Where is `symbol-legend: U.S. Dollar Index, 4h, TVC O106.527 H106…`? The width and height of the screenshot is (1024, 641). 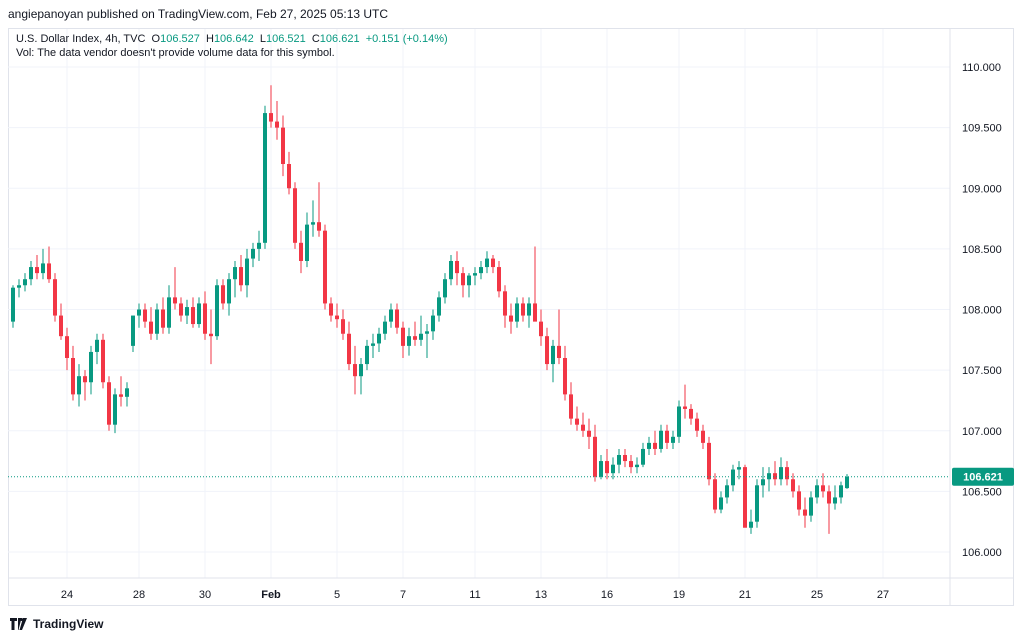 symbol-legend: U.S. Dollar Index, 4h, TVC O106.527 H106… is located at coordinates (232, 39).